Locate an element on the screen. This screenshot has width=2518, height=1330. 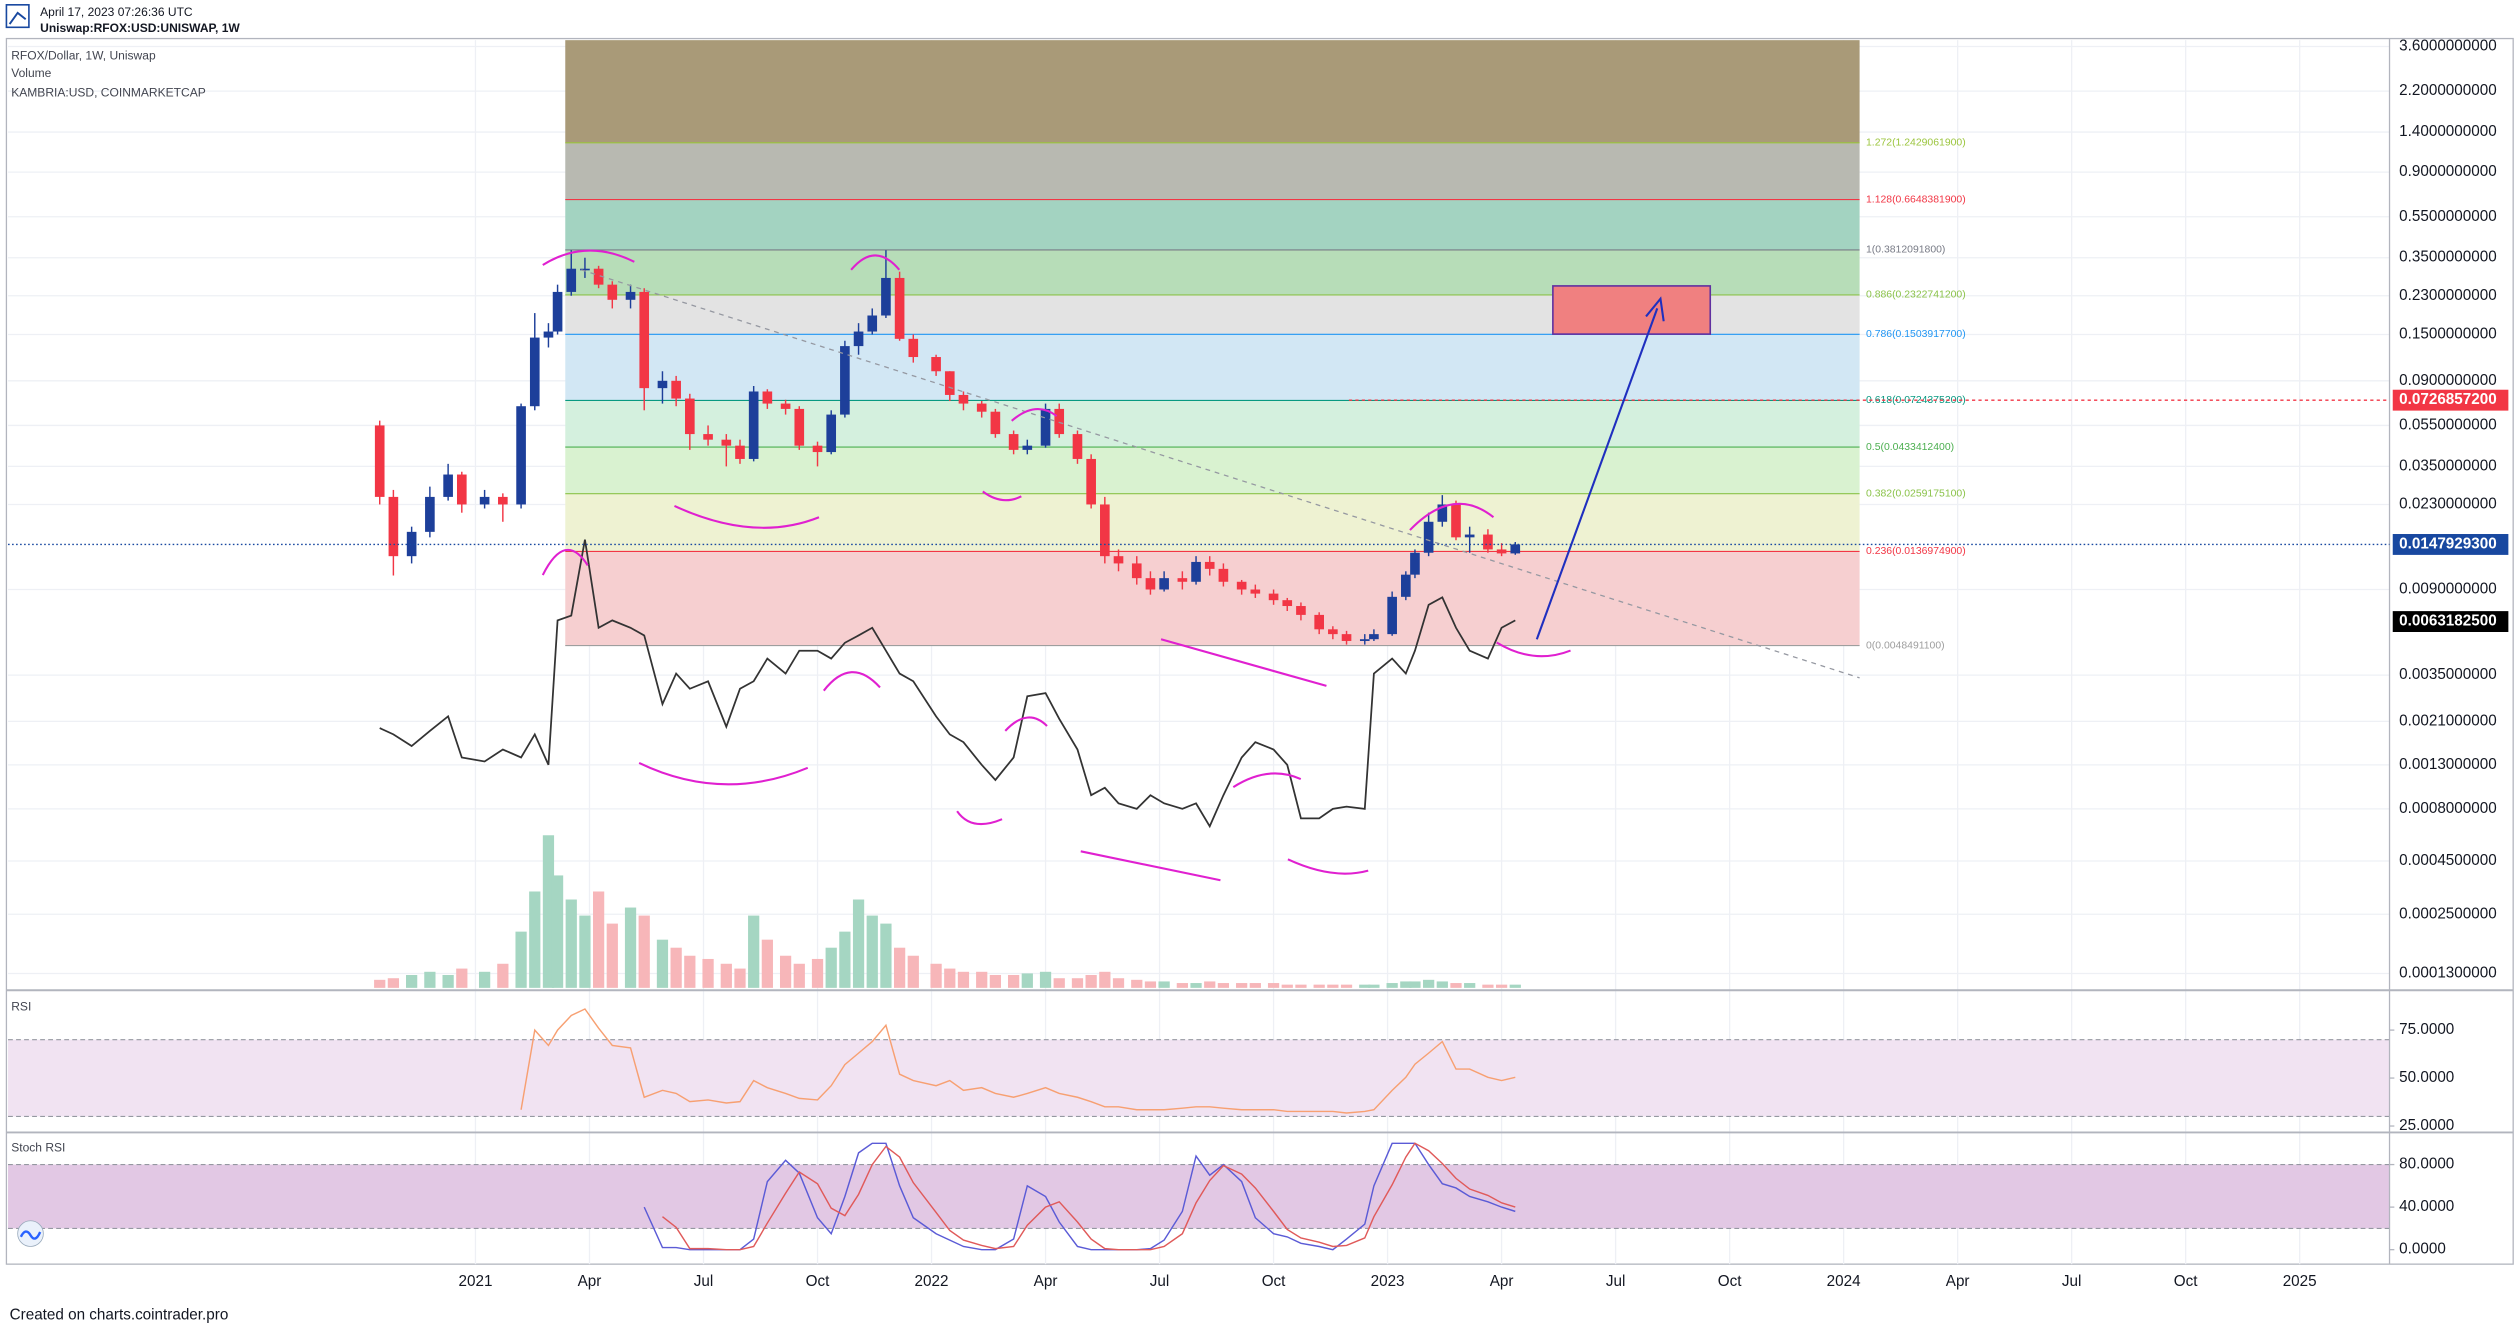
y-tick-label: 0.0001300000 is located at coordinates (2448, 973).